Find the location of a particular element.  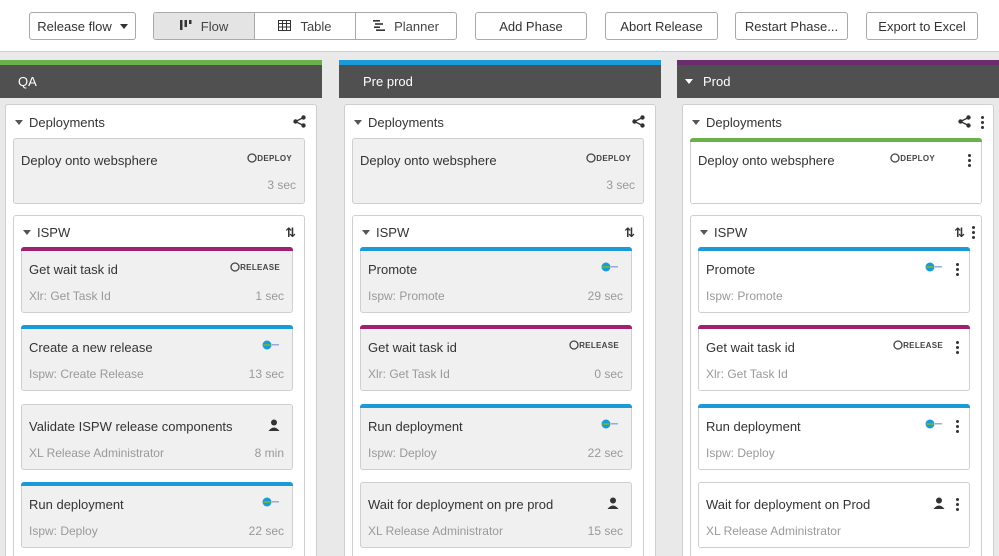

release-flow-dropdown: Release flow is located at coordinates (82, 26).